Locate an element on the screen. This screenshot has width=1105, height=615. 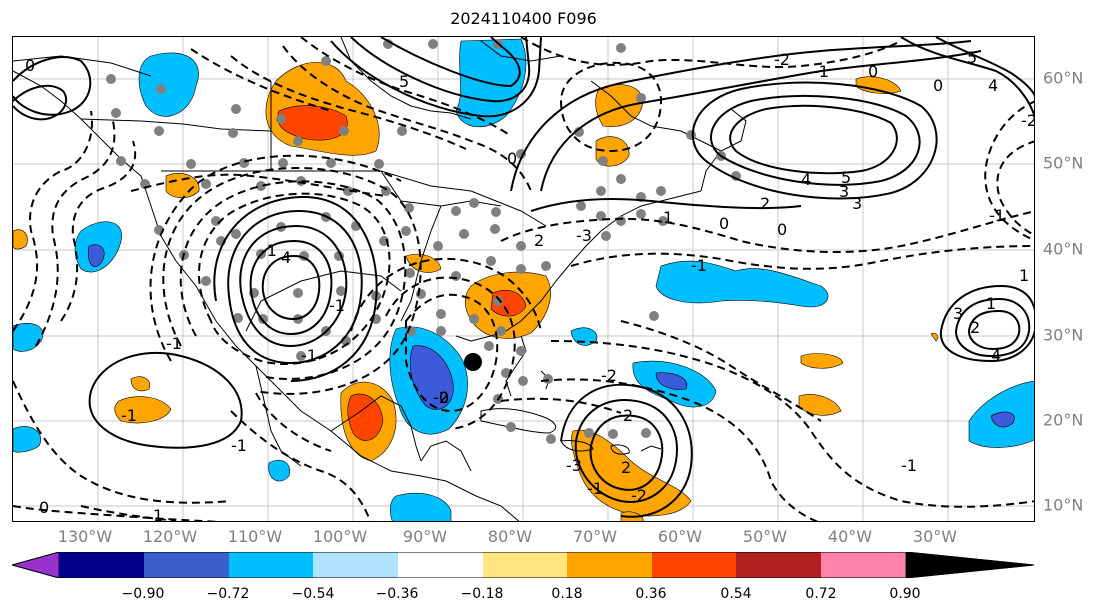
colorbar-outline is located at coordinates (523, 565).